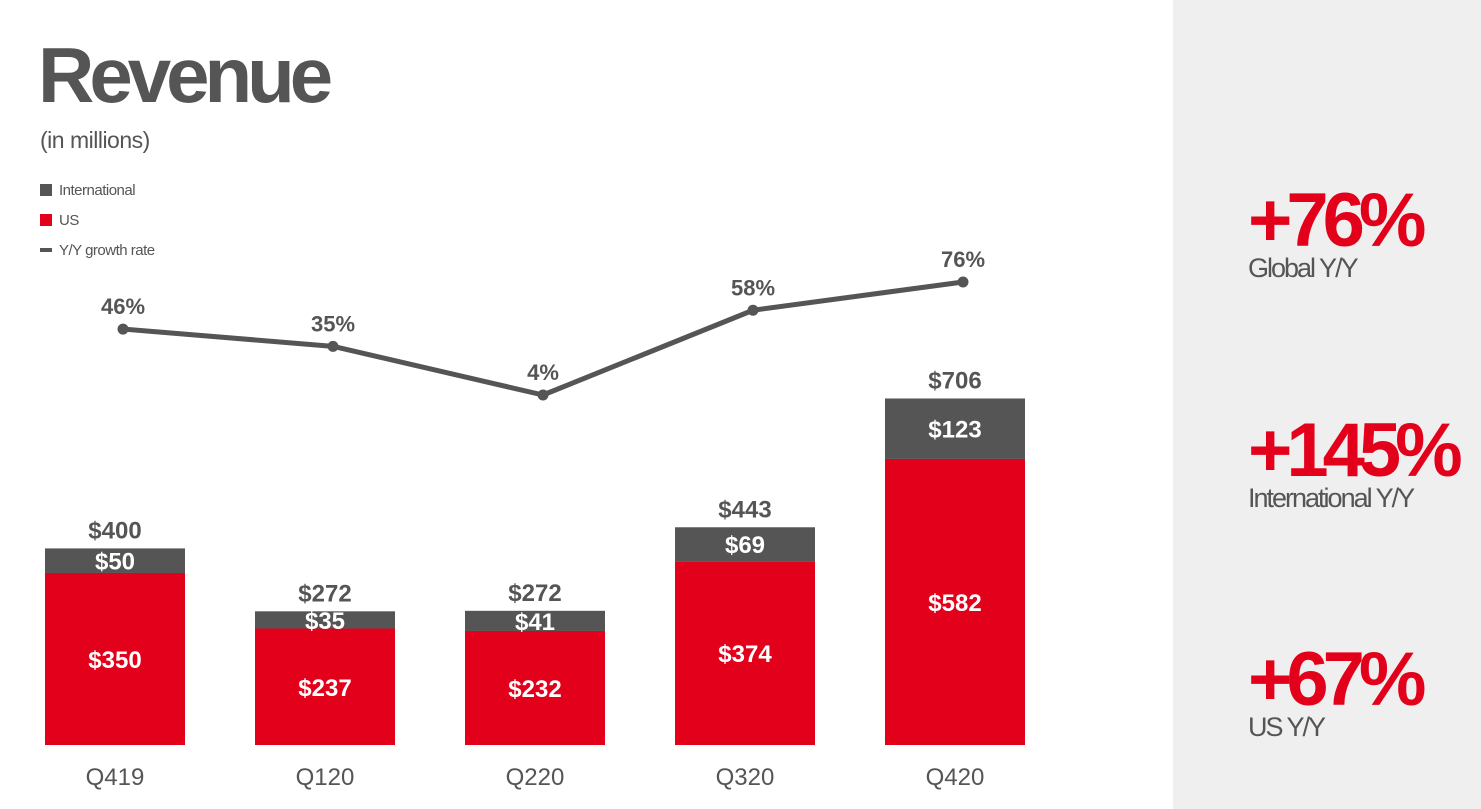  I want to click on bar-us-Q320, so click(745, 653).